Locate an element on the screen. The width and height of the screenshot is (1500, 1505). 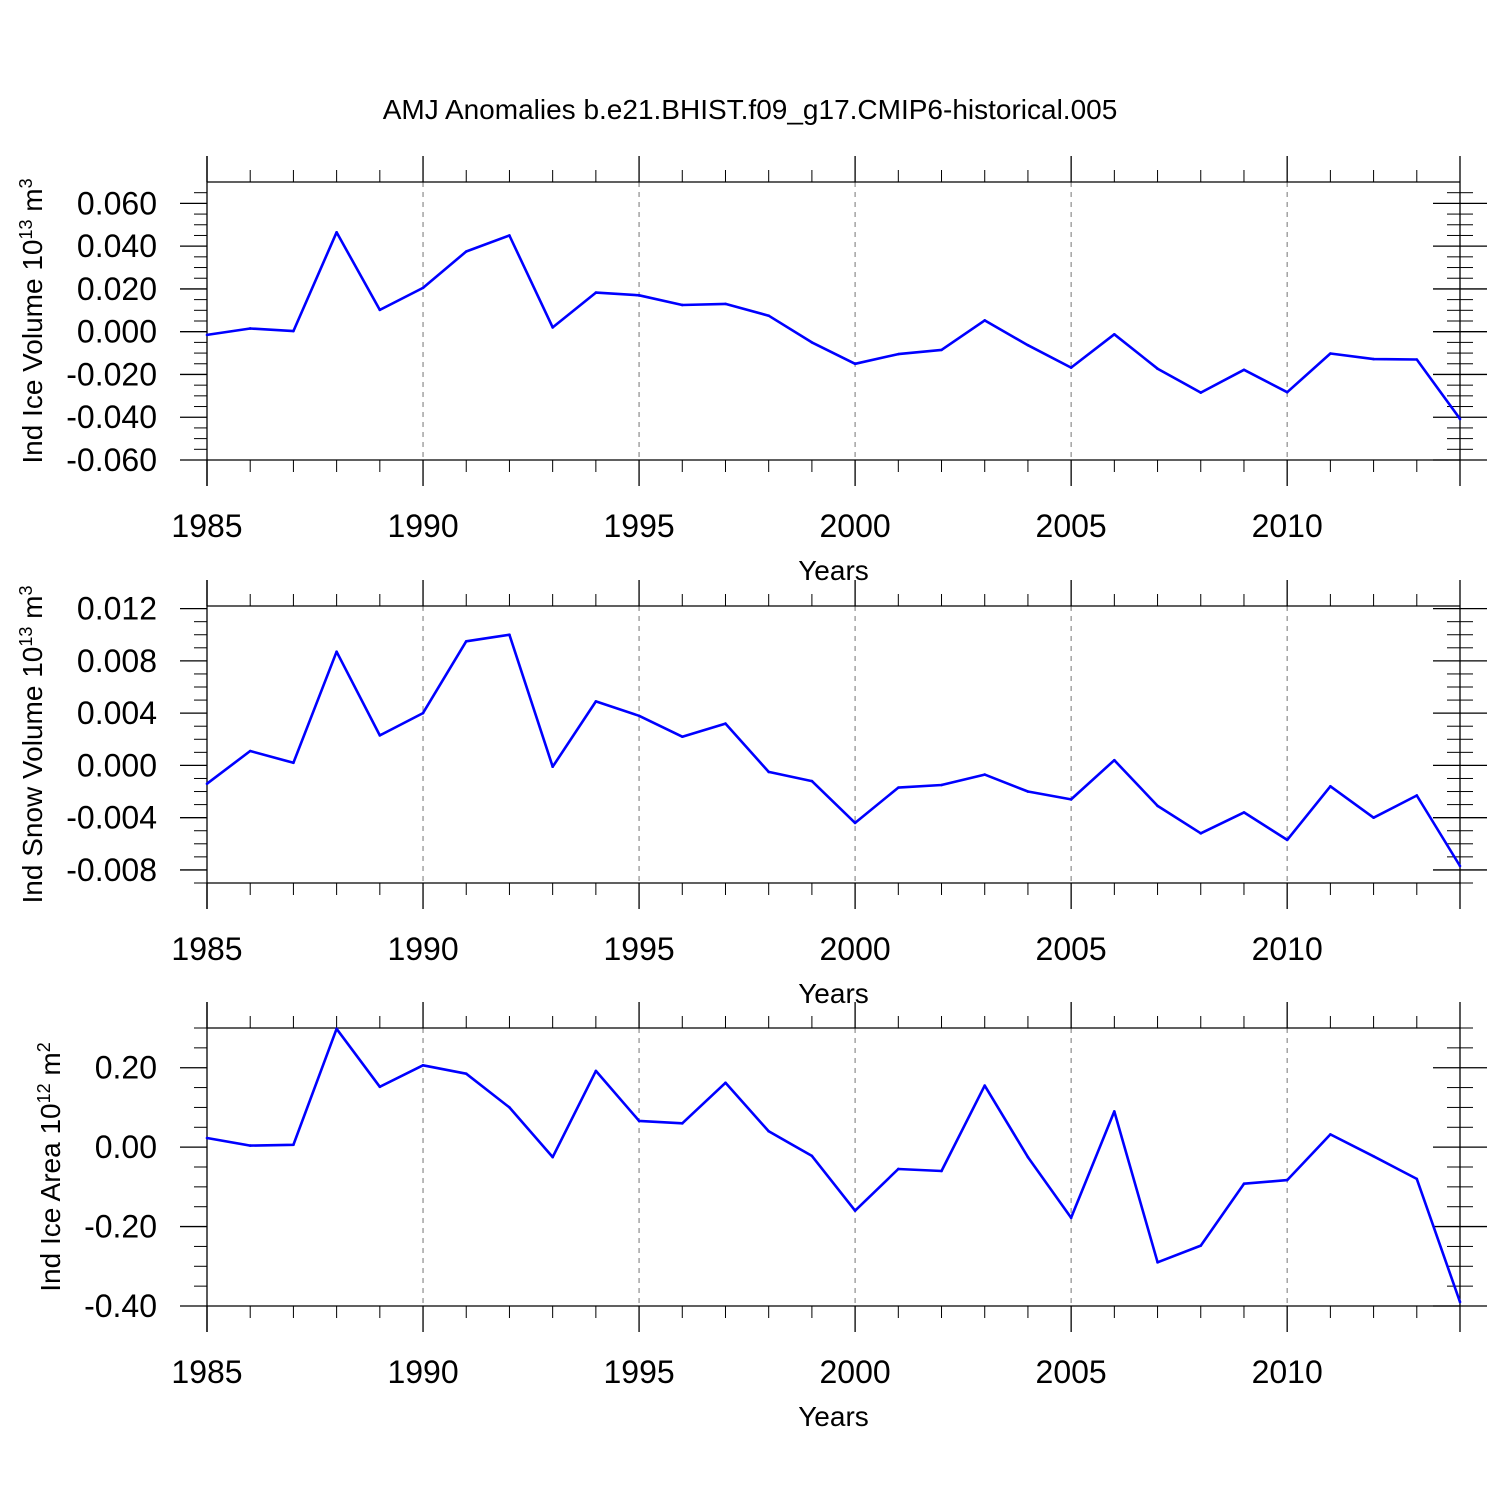
y-axis-label: Ind Ice Area 1012 m2 is located at coordinates (50, 1167).